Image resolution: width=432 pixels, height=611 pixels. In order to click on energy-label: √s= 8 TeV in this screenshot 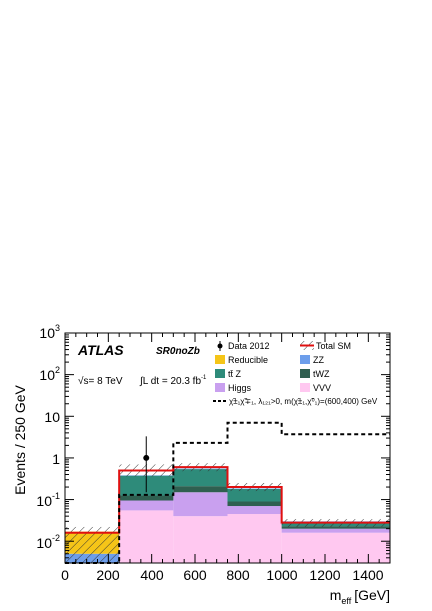, I will do `click(100, 381)`.